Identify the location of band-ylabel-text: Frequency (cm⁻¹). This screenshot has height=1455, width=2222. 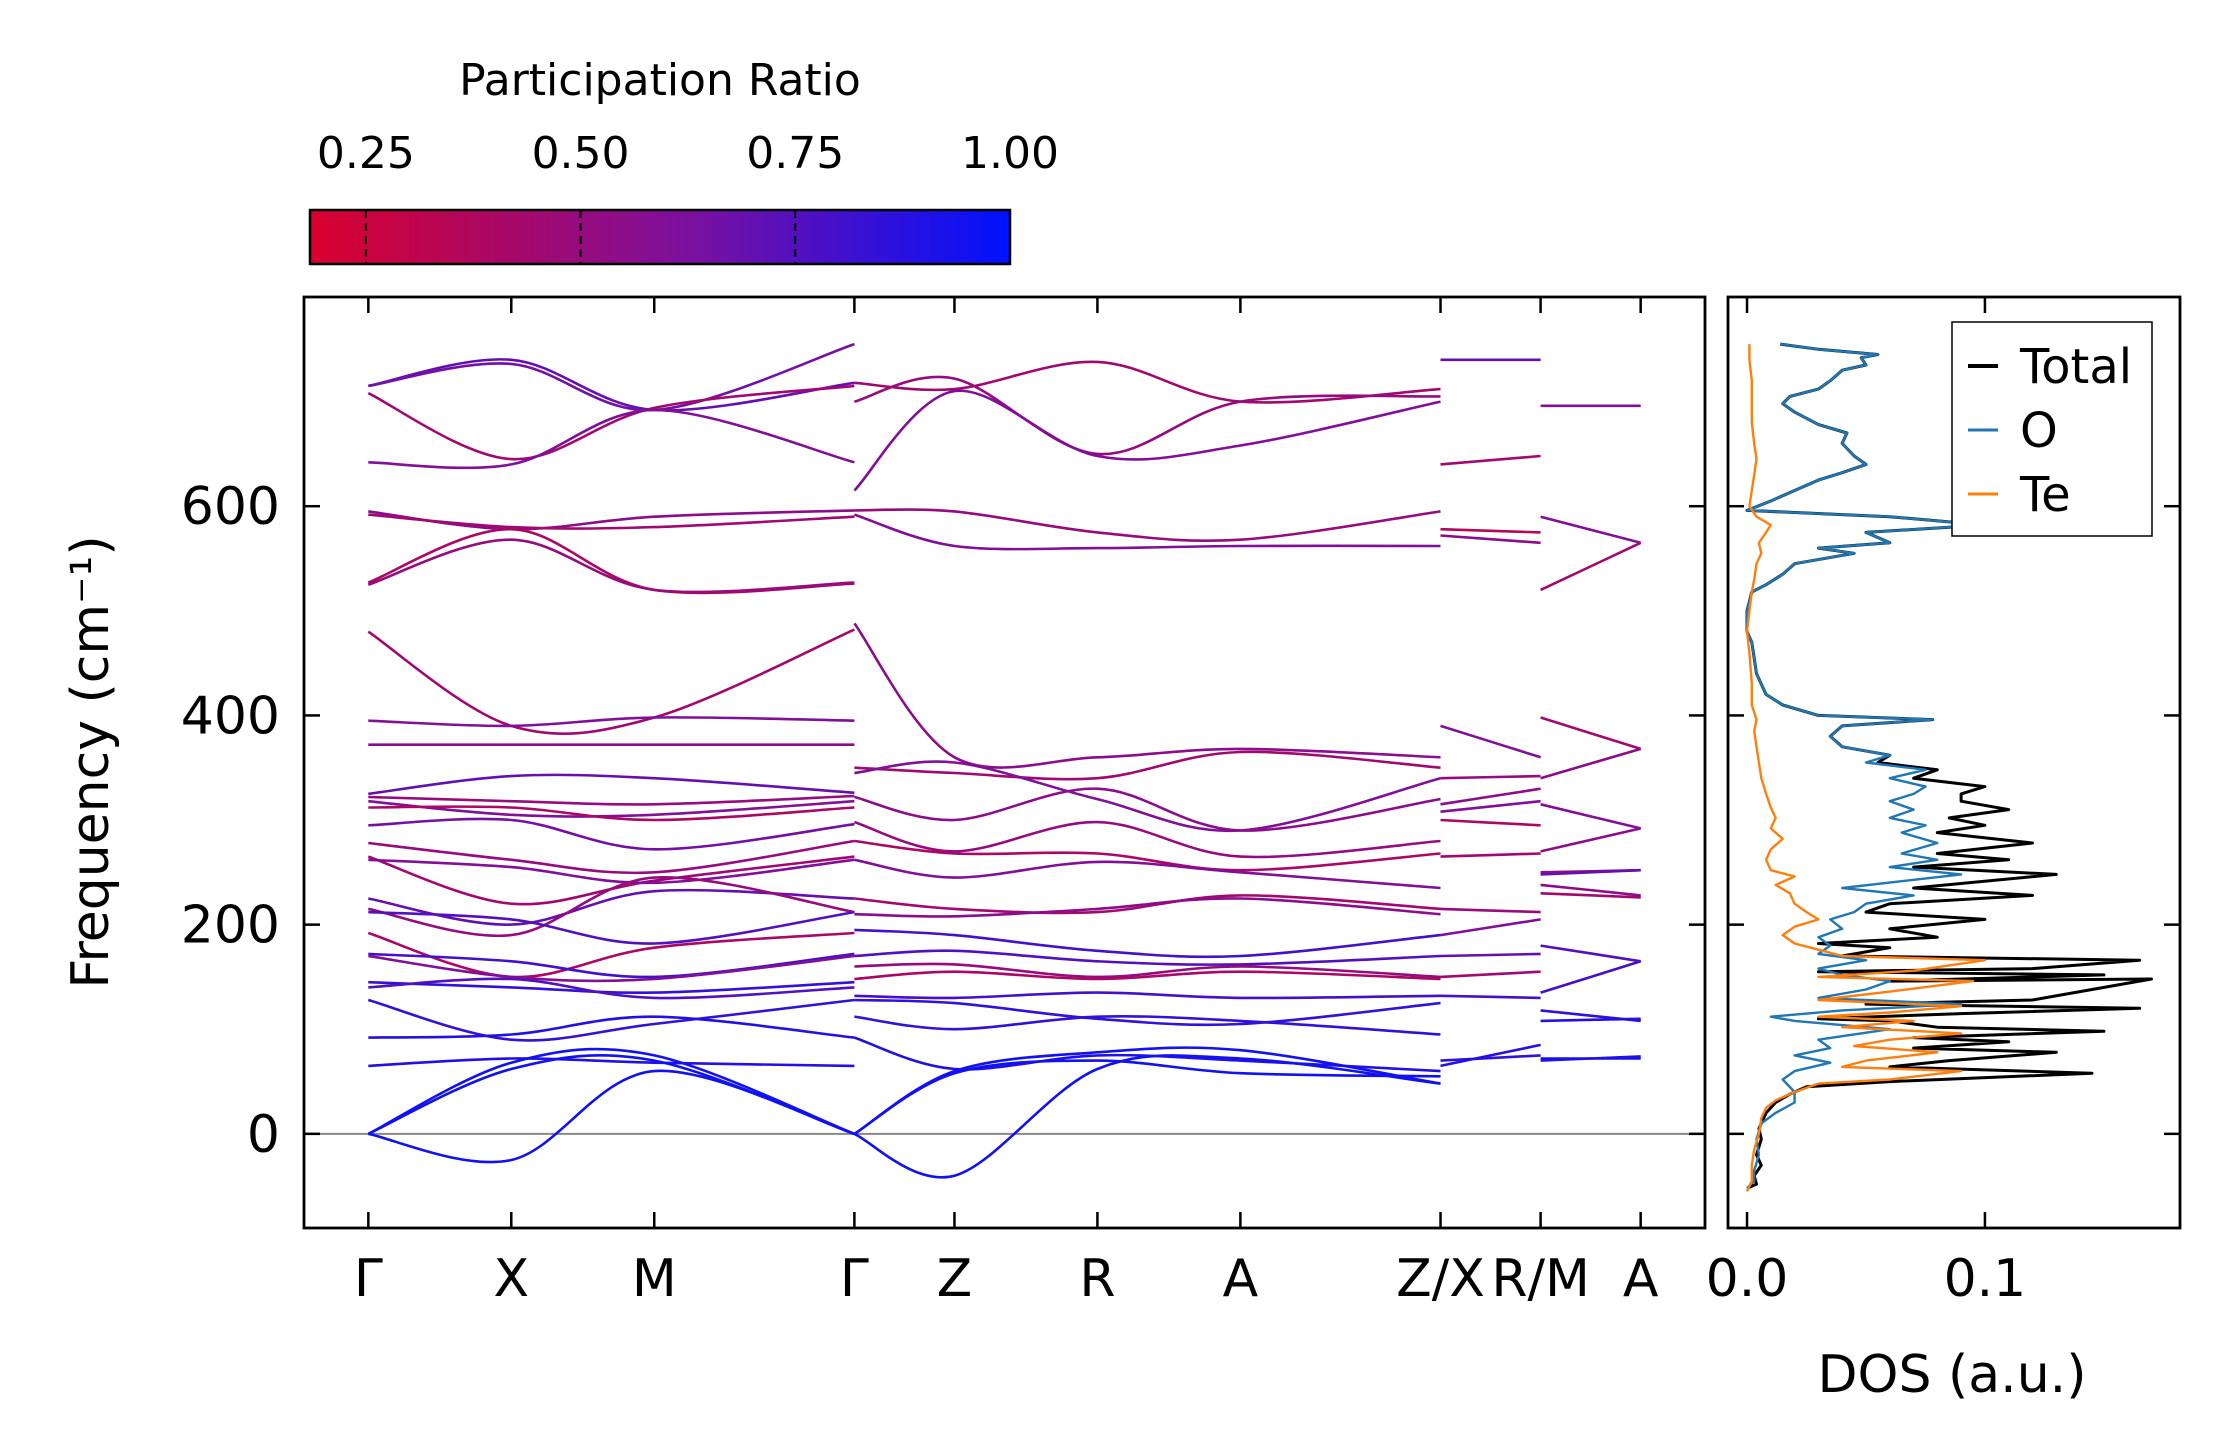
(91, 761).